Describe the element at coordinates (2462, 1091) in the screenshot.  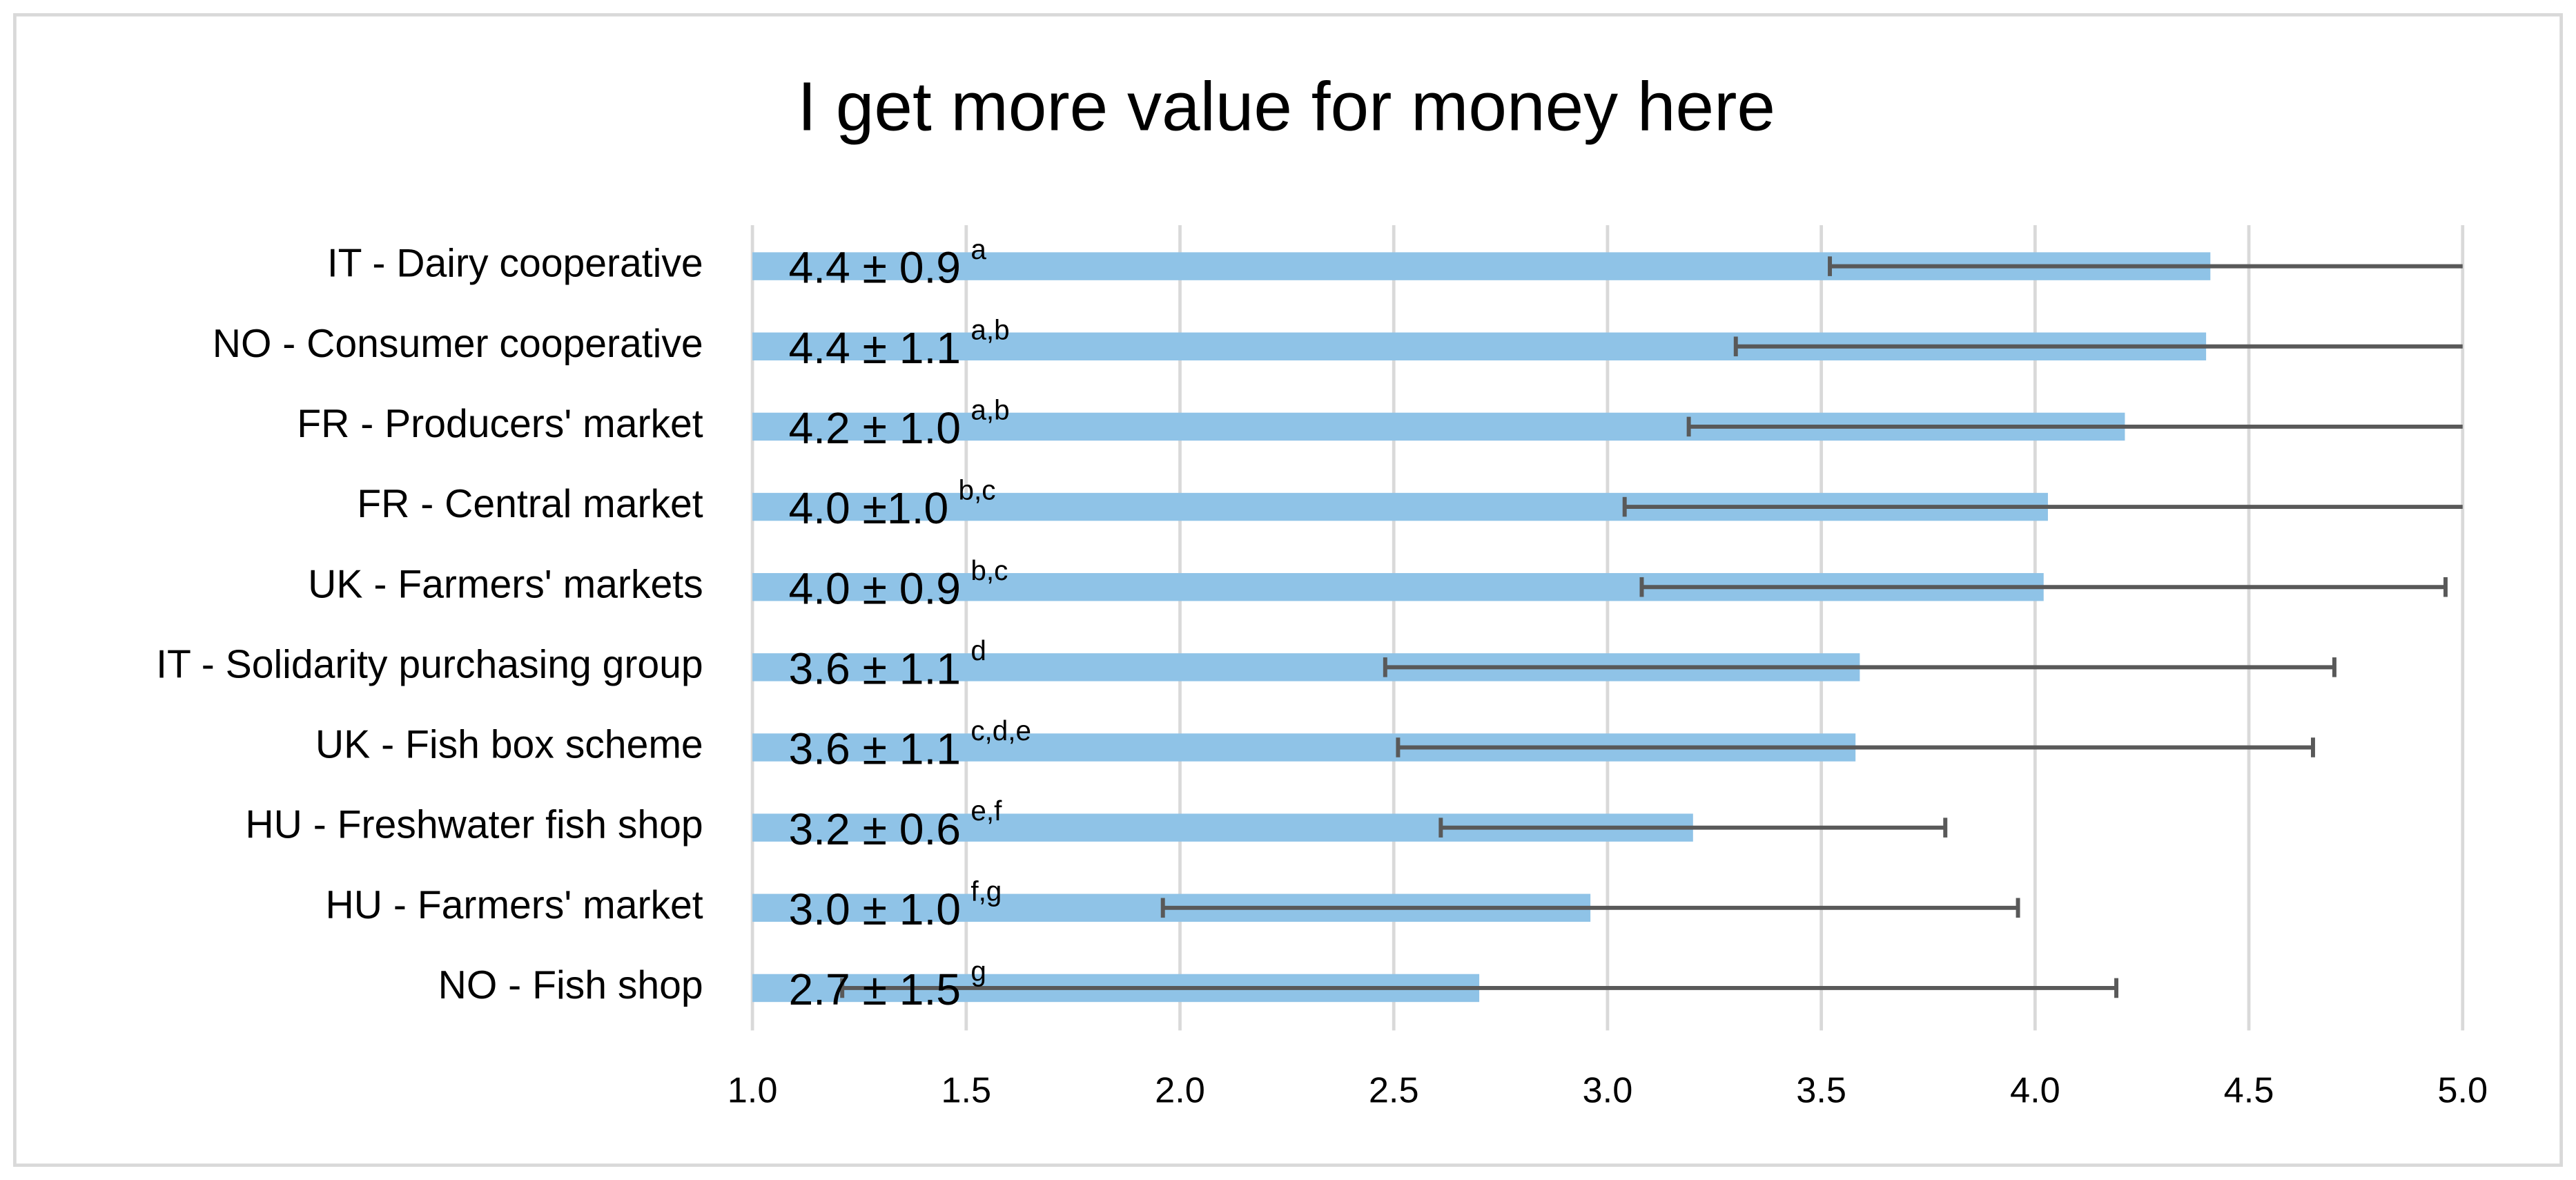
I see `x-tick-label: 5.0` at that location.